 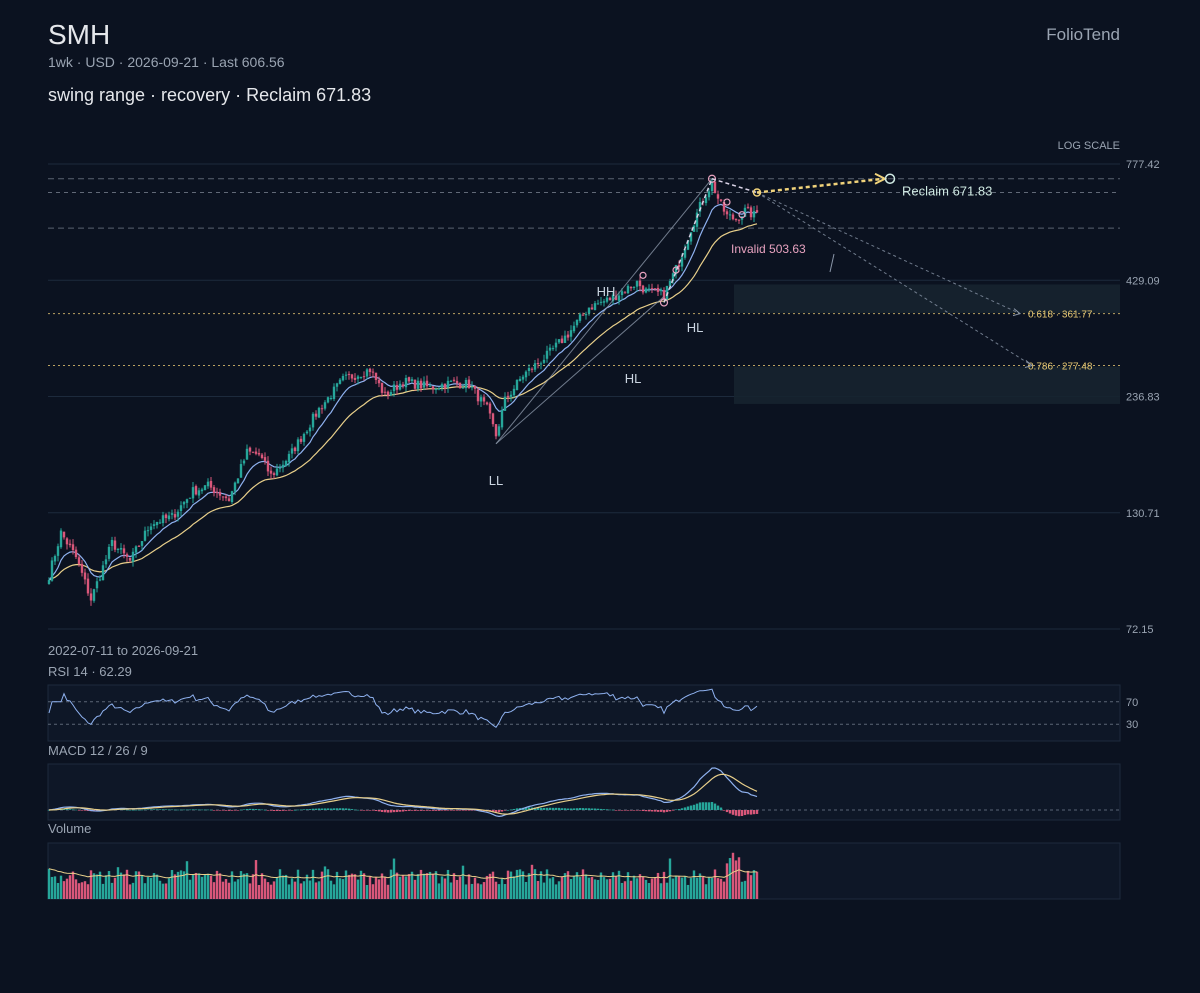 What do you see at coordinates (761, 330) in the screenshot?
I see `annotations: LL HH HL HL` at bounding box center [761, 330].